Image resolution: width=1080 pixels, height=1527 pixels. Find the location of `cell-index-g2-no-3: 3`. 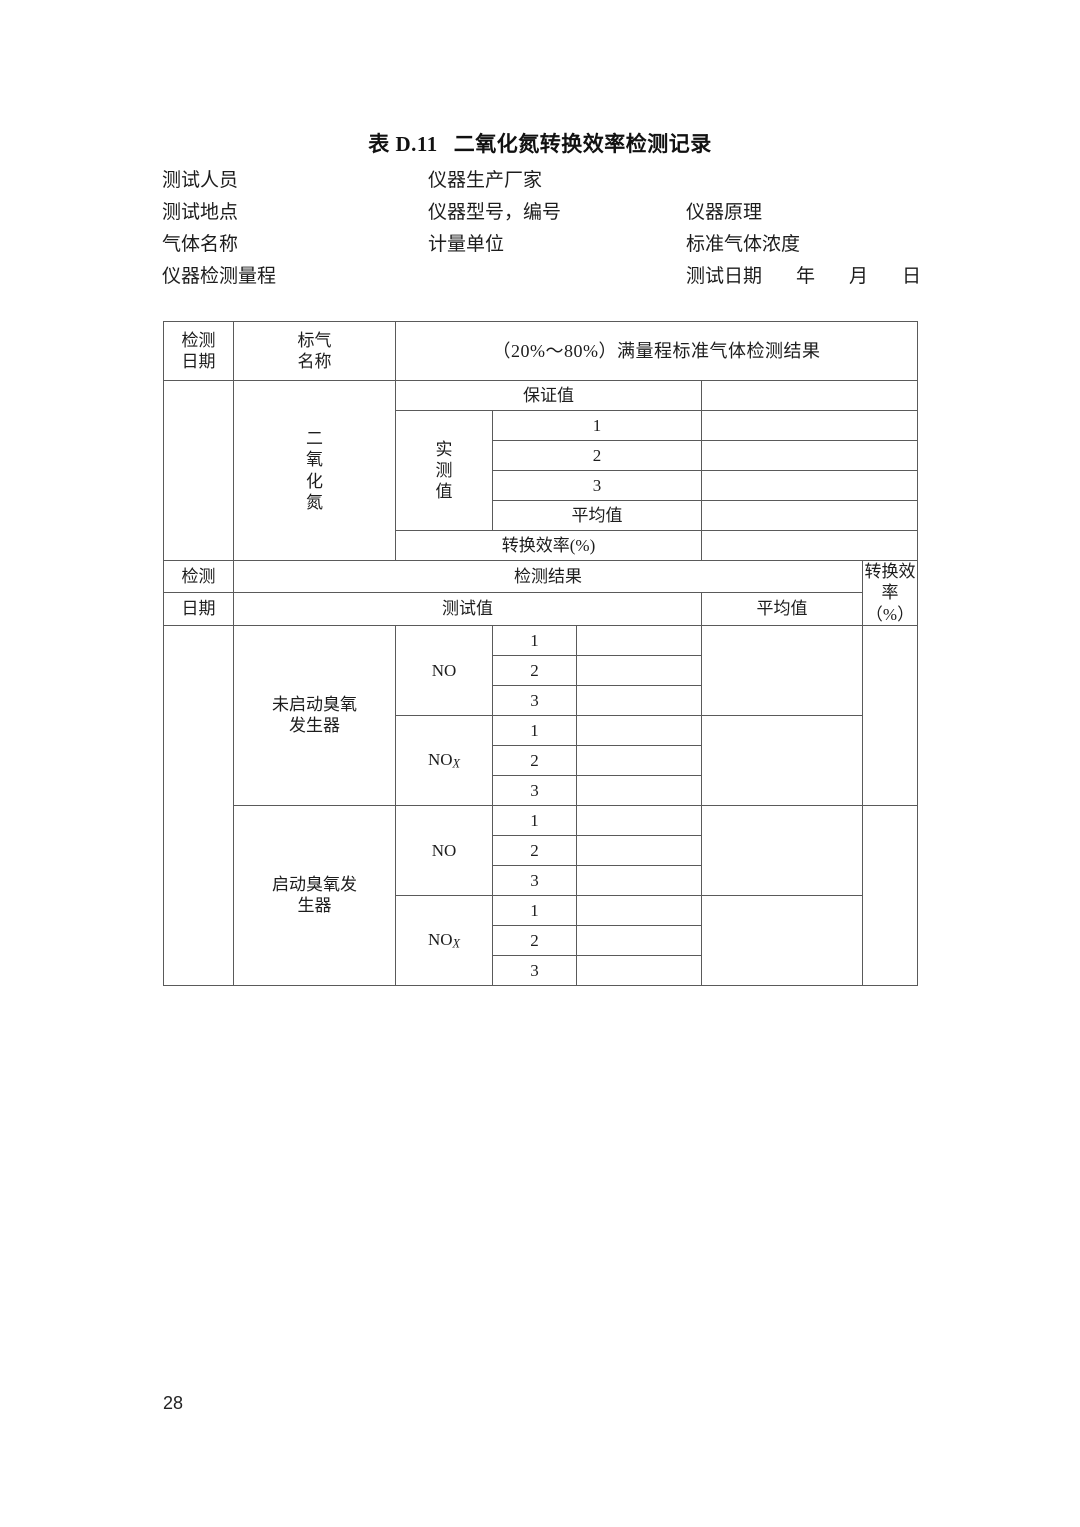

cell-index-g2-no-3: 3 is located at coordinates (534, 880).